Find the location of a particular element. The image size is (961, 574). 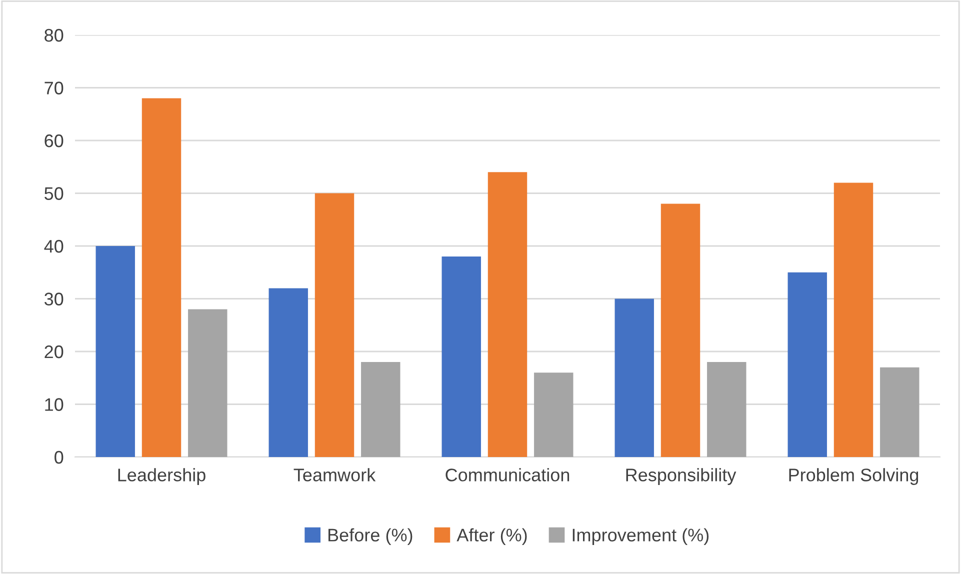

legend-label: Improvement (%) is located at coordinates (640, 537).